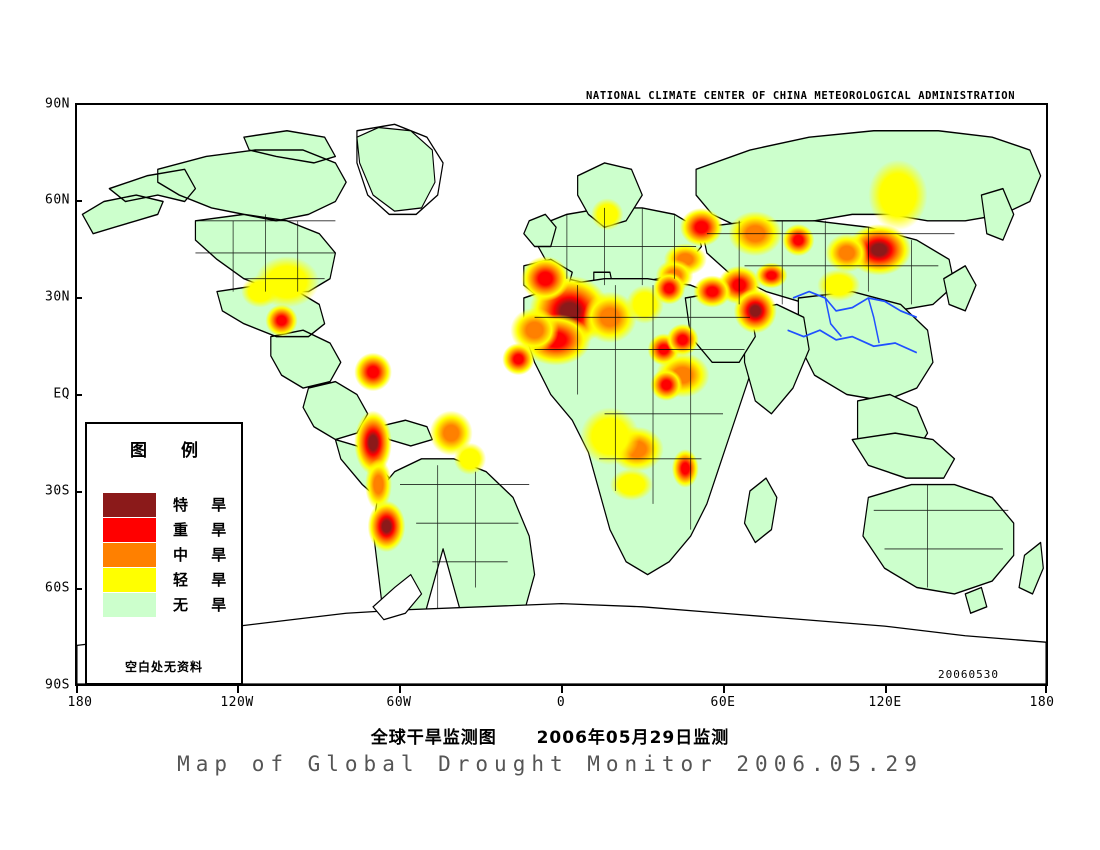  I want to click on ytick-90s: 90S, so click(57, 685).